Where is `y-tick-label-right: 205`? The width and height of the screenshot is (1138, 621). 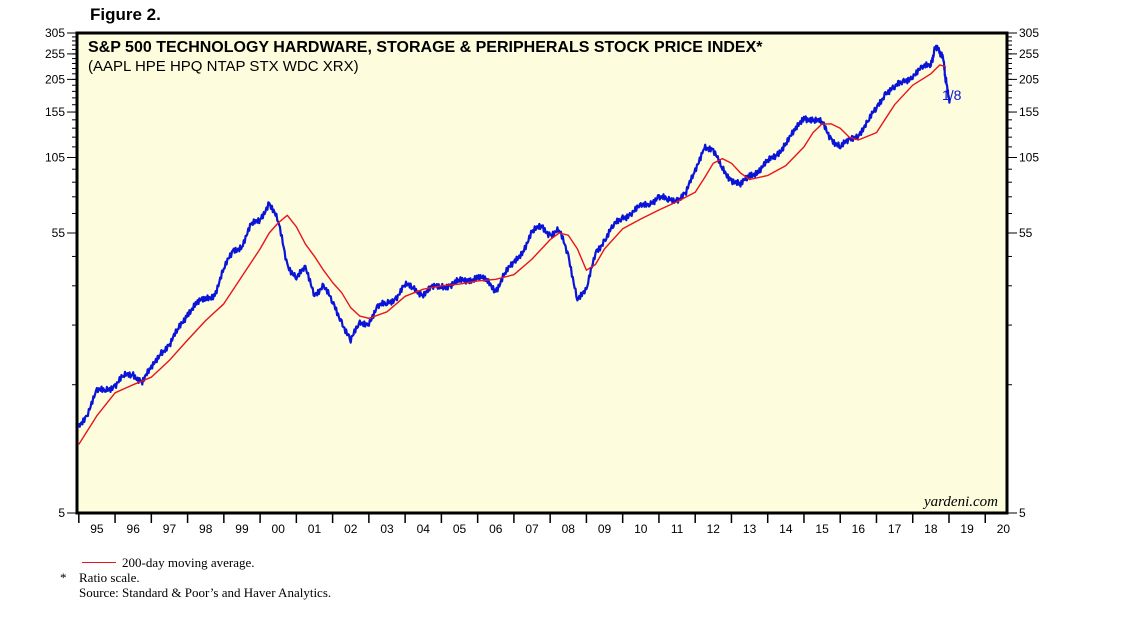
y-tick-label-right: 205 is located at coordinates (1029, 79).